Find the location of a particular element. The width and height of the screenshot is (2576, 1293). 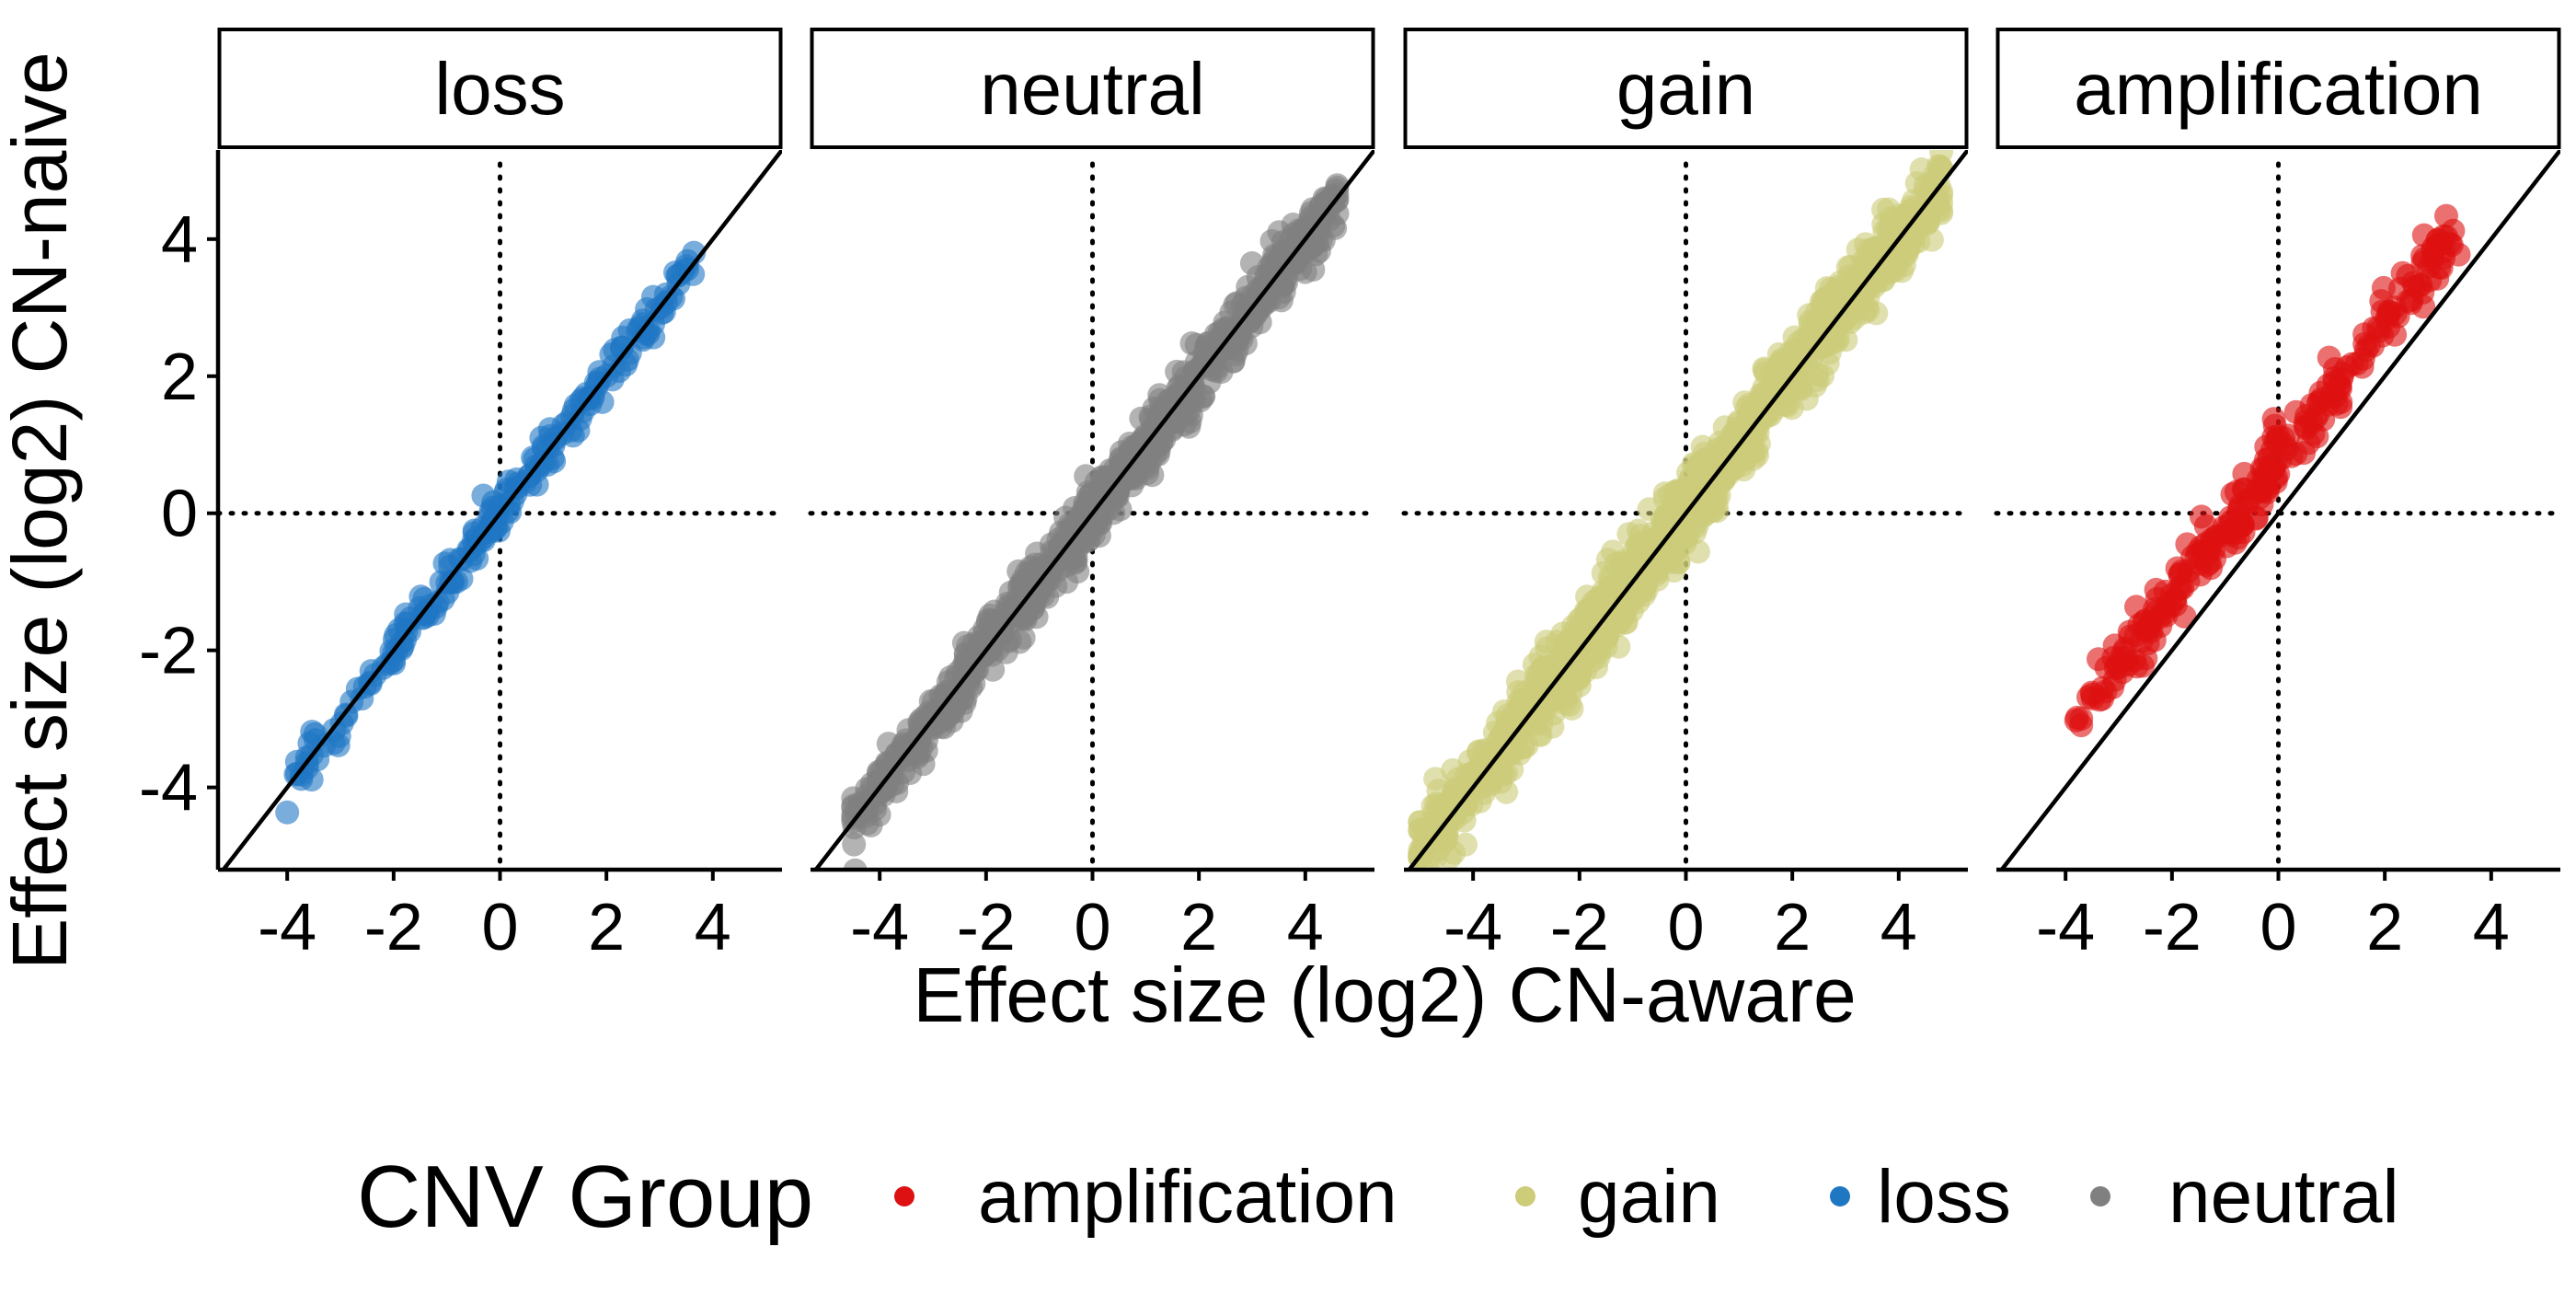

legend-label-neutral: neutral is located at coordinates (2283, 1197).